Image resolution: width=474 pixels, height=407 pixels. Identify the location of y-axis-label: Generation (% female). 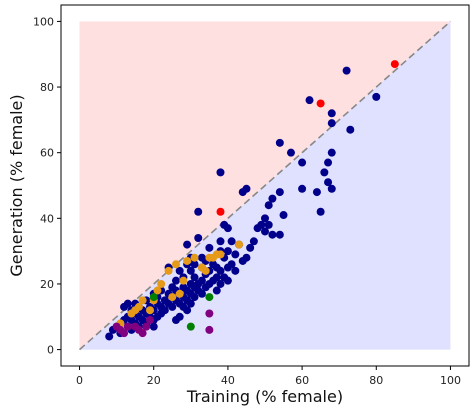
(16, 185).